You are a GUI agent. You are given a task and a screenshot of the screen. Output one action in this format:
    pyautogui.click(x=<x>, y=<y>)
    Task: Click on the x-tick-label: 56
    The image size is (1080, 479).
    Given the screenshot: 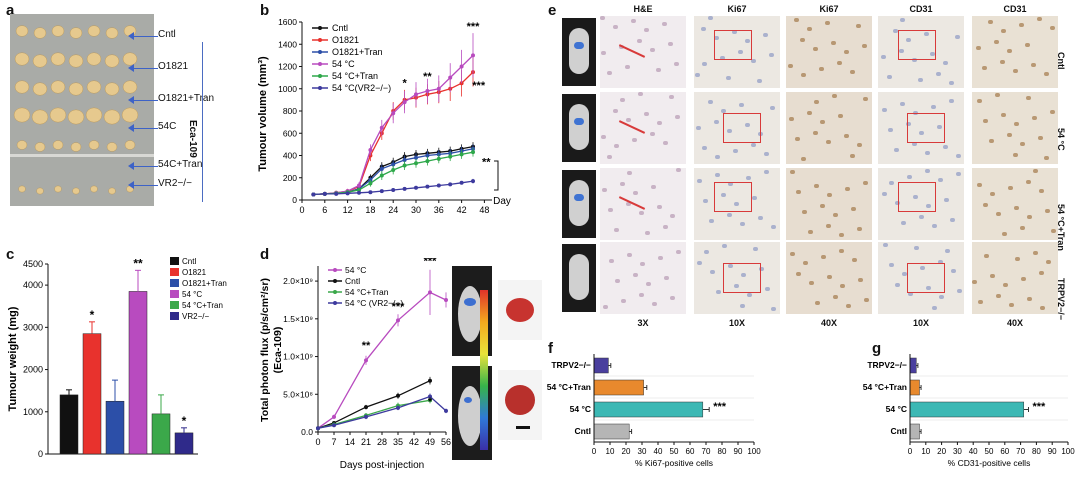 What is the action you would take?
    pyautogui.click(x=446, y=442)
    